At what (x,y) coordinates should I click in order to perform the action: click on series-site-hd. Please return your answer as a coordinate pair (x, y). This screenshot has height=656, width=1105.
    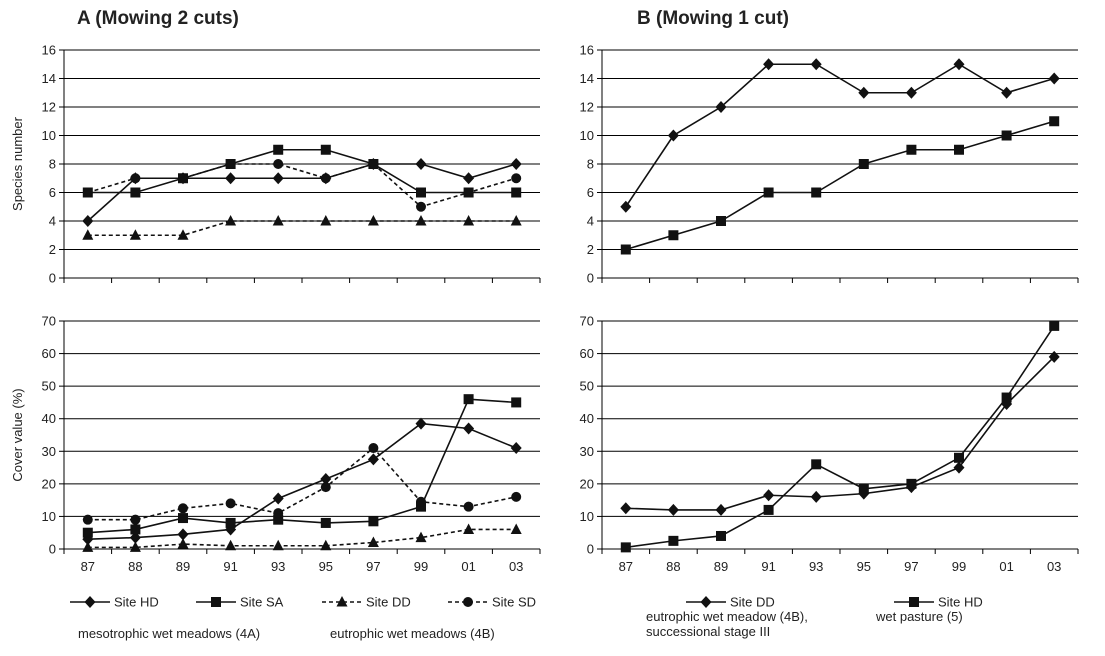
    Looking at the image, I should click on (840, 185).